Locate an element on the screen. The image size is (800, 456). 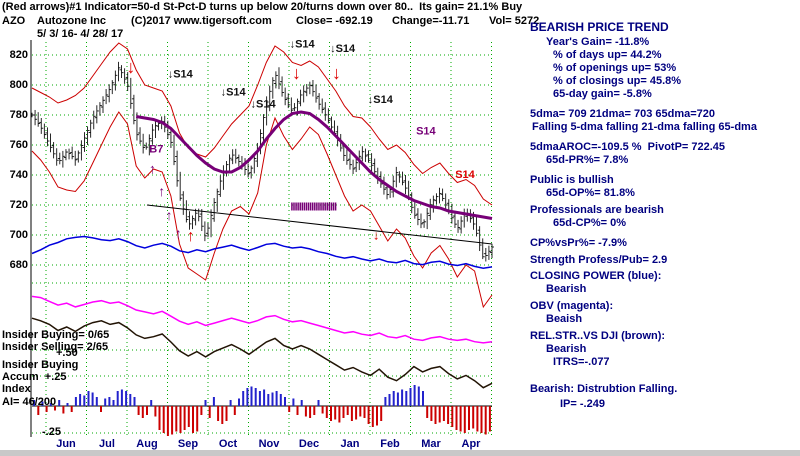
month-label-aug: Aug is located at coordinates (147, 444).